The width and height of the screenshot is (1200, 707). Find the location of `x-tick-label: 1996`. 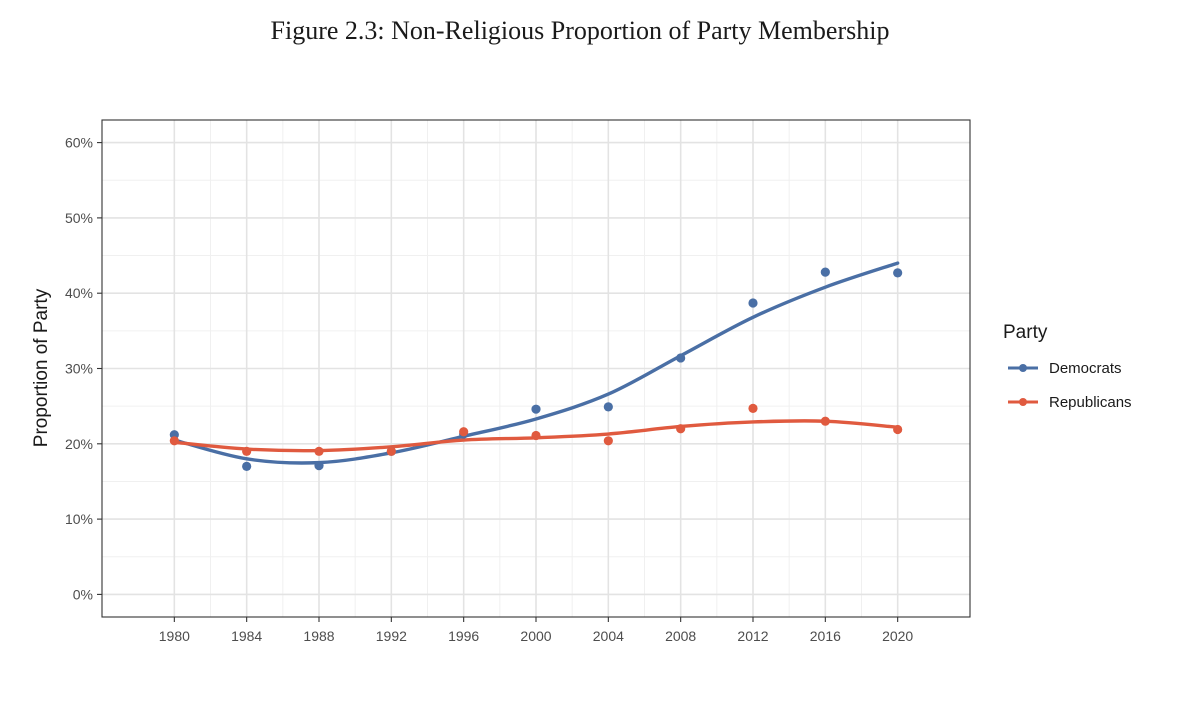

x-tick-label: 1996 is located at coordinates (463, 636).